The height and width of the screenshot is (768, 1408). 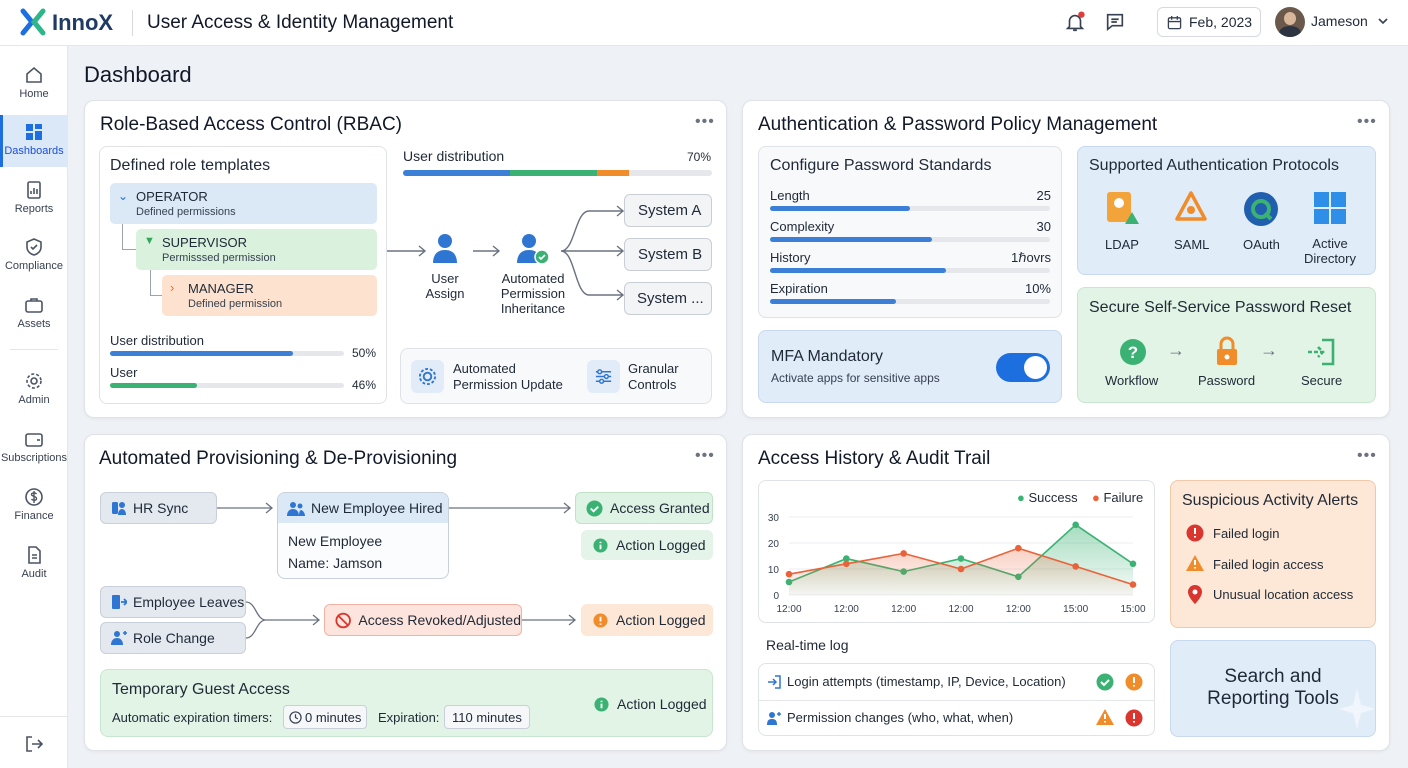 What do you see at coordinates (668, 210) in the screenshot?
I see `system-a: System A` at bounding box center [668, 210].